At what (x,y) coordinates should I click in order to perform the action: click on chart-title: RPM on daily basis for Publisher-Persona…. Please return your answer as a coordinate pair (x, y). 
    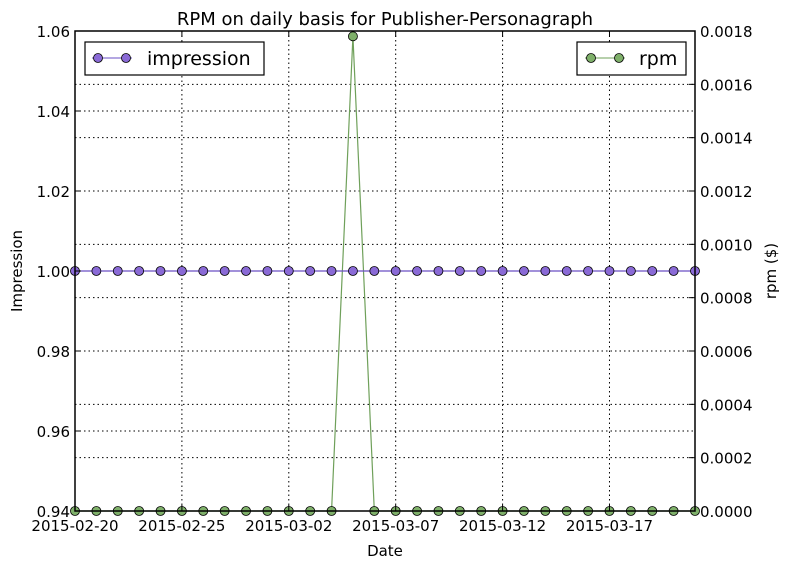
    Looking at the image, I should click on (385, 19).